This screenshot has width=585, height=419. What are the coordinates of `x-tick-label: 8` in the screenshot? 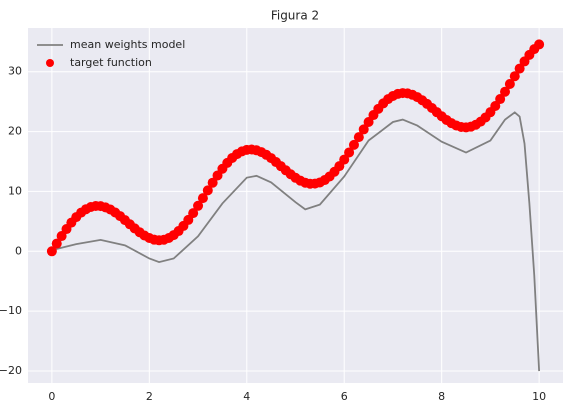 It's located at (441, 396).